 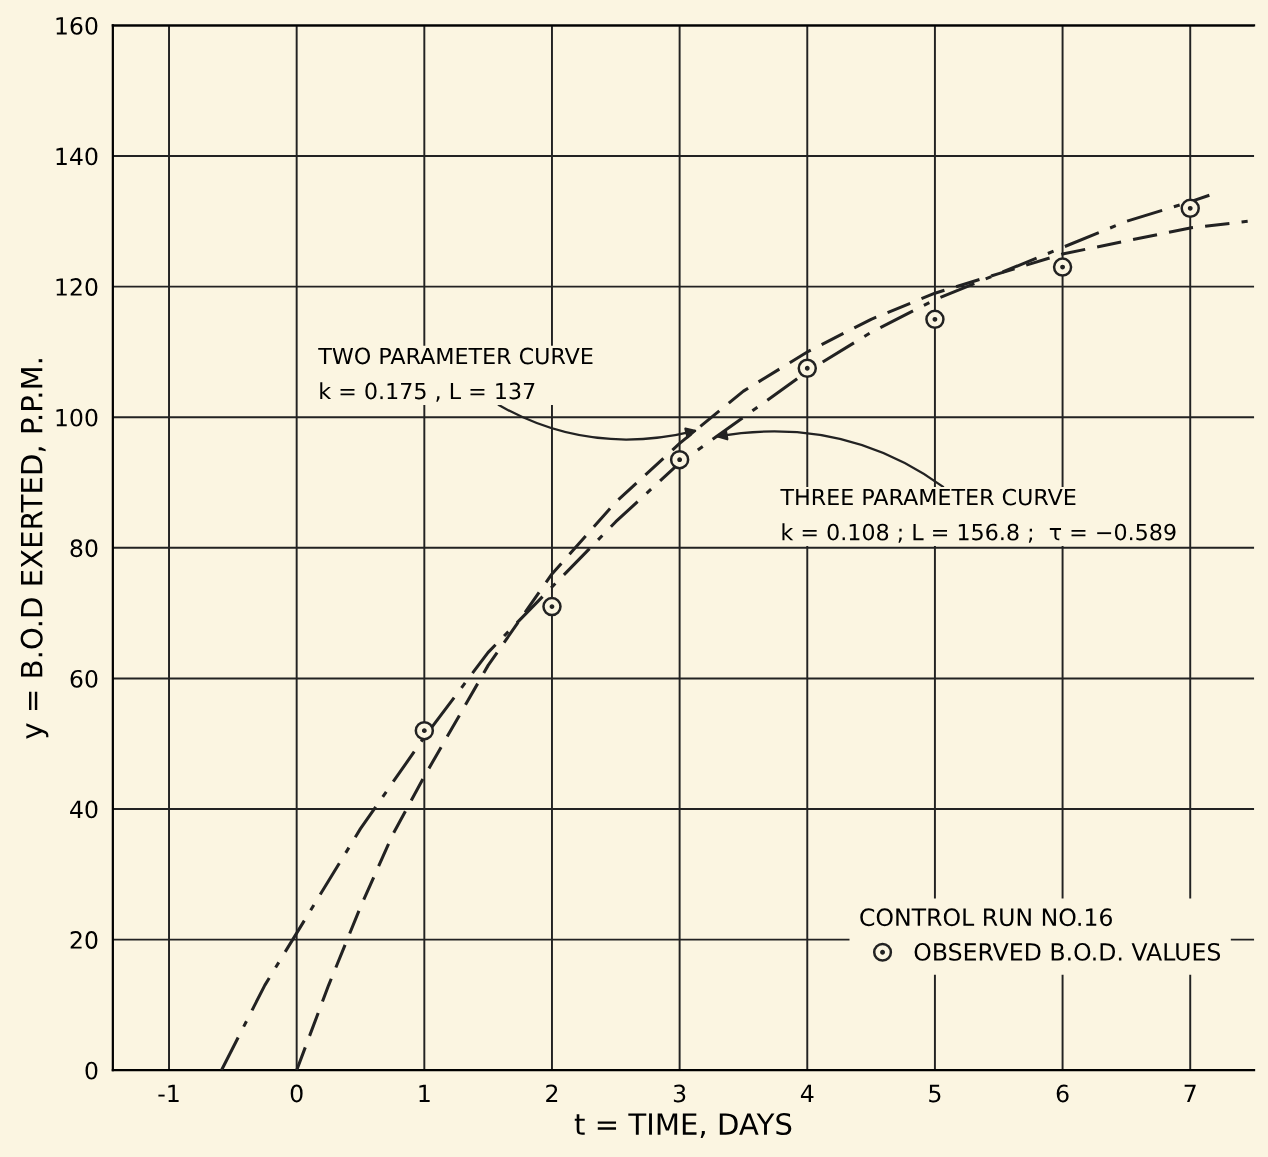 What do you see at coordinates (1062, 1093) in the screenshot?
I see `x-tick-label: 6` at bounding box center [1062, 1093].